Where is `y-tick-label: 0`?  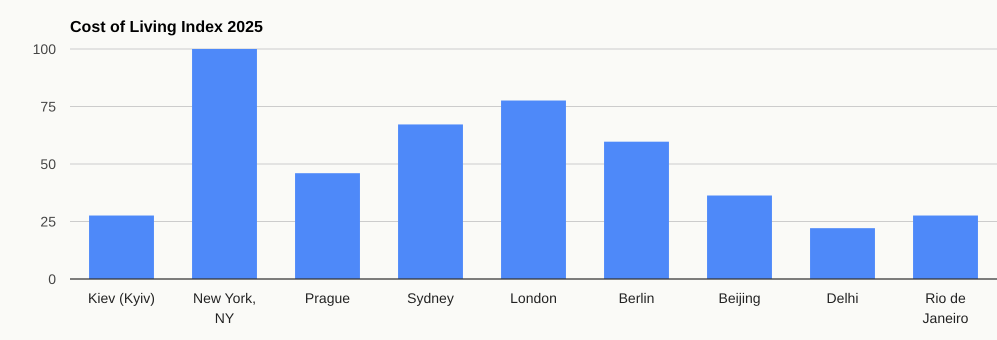
y-tick-label: 0 is located at coordinates (52, 278).